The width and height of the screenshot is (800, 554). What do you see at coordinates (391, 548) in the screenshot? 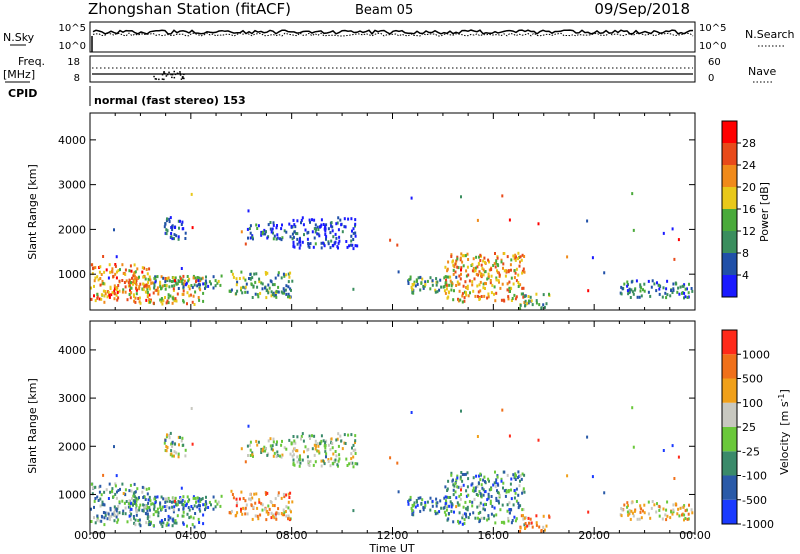
I see `time-axis-label: Time UT` at bounding box center [391, 548].